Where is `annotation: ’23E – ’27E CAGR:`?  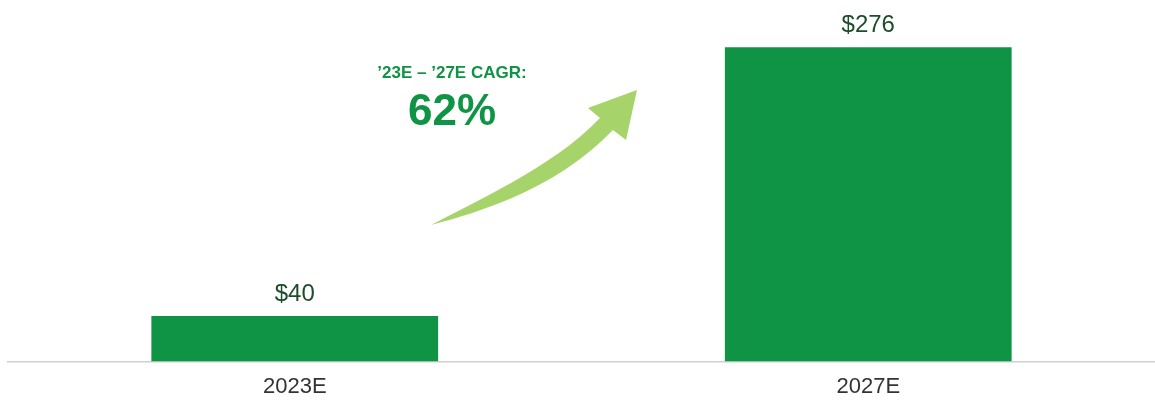
annotation: ’23E – ’27E CAGR: is located at coordinates (452, 73).